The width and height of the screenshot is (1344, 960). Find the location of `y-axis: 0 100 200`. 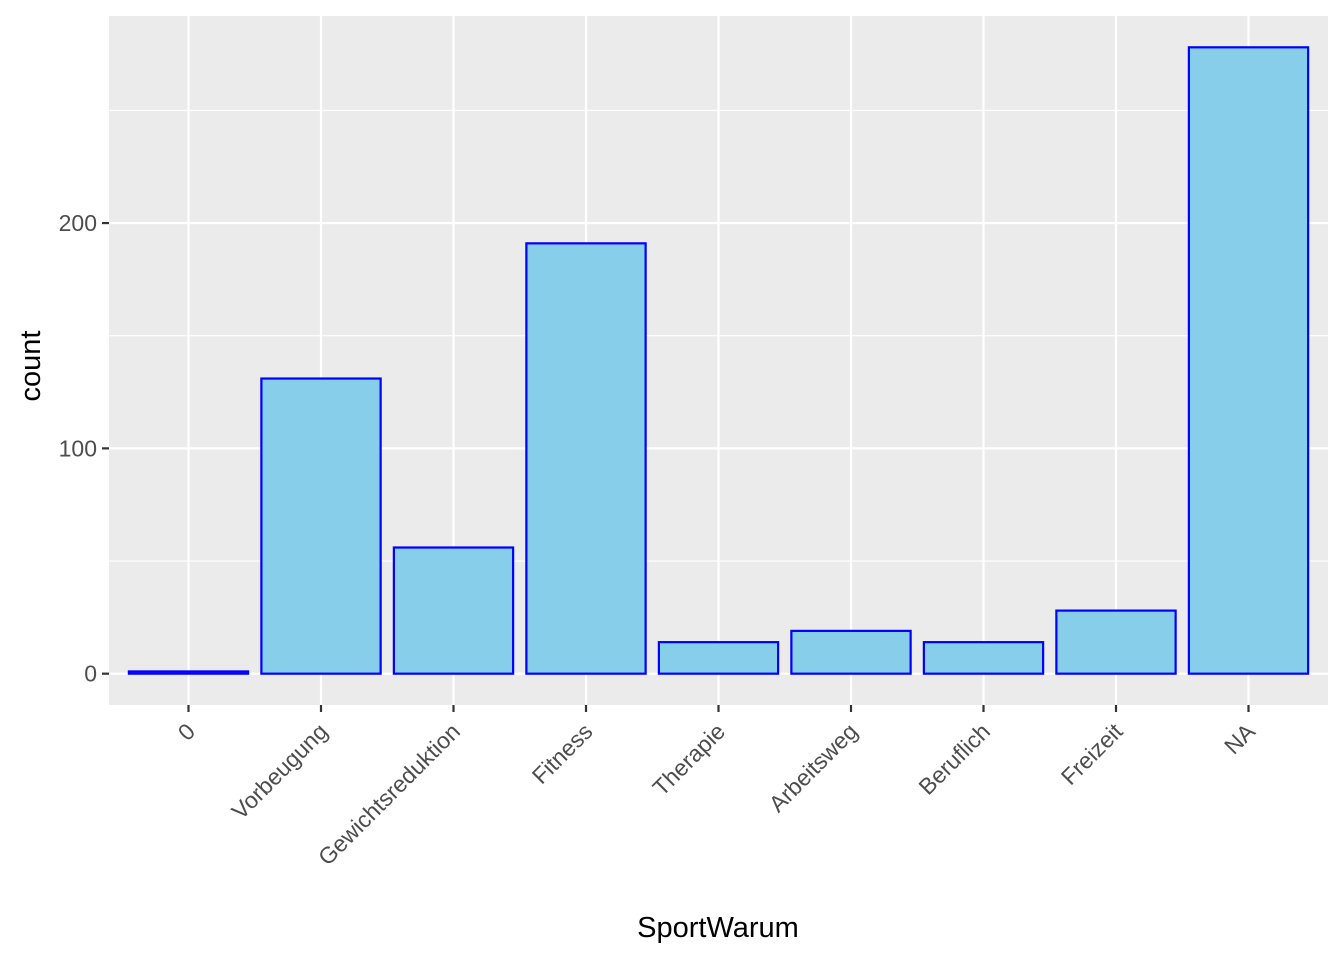

y-axis: 0 100 200 is located at coordinates (84, 448).